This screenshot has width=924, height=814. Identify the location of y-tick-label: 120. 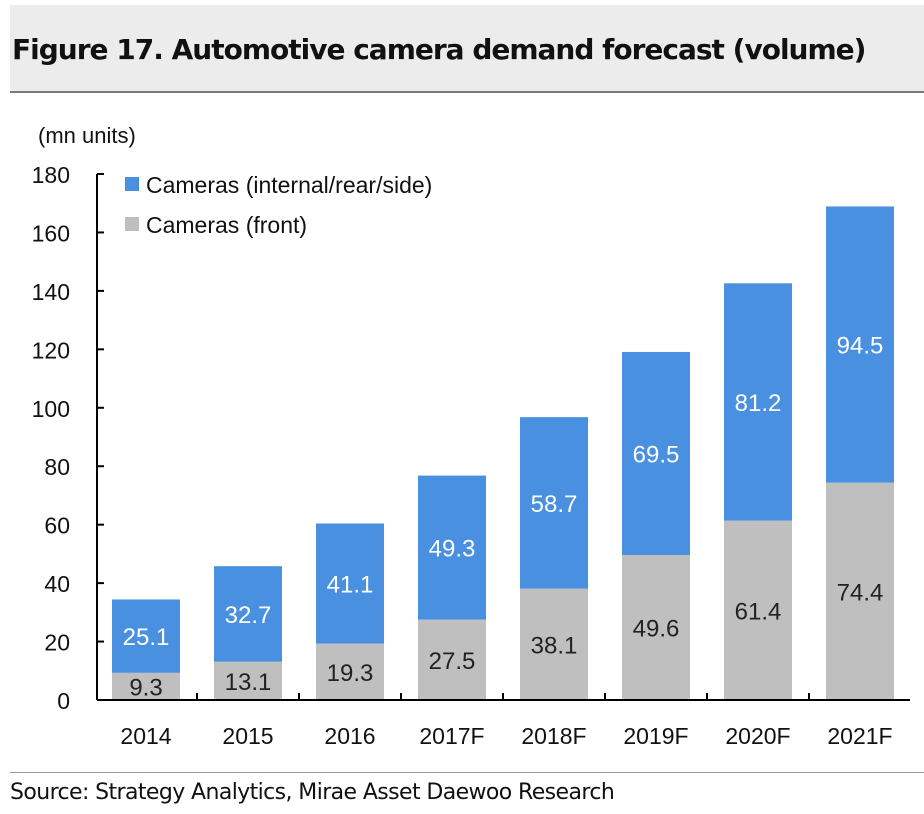
(51, 350).